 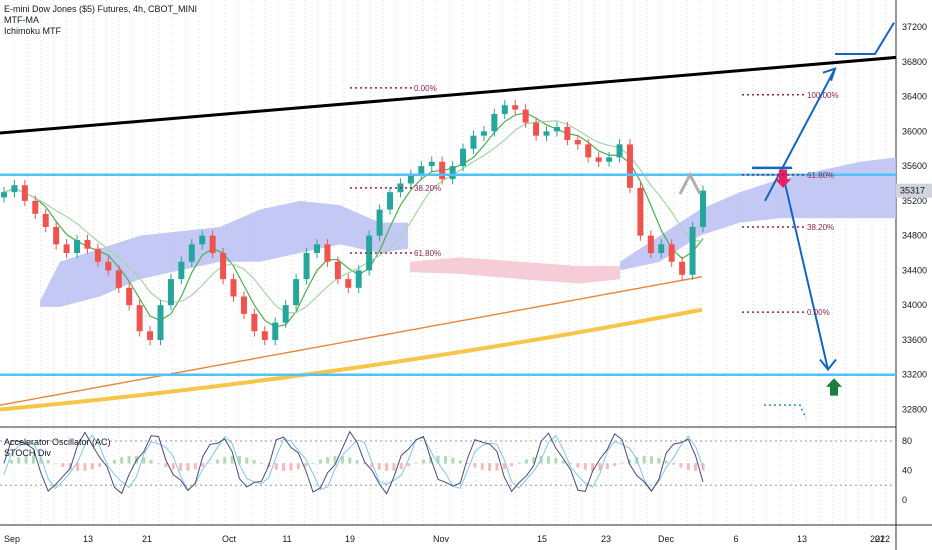 What do you see at coordinates (914, 97) in the screenshot?
I see `price-tick-label: 36400` at bounding box center [914, 97].